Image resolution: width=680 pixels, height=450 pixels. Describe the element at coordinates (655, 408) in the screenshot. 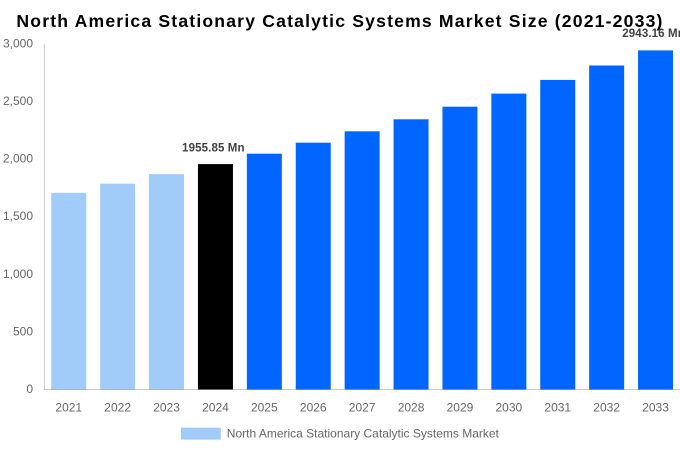

I see `svg-text: 2033` at that location.